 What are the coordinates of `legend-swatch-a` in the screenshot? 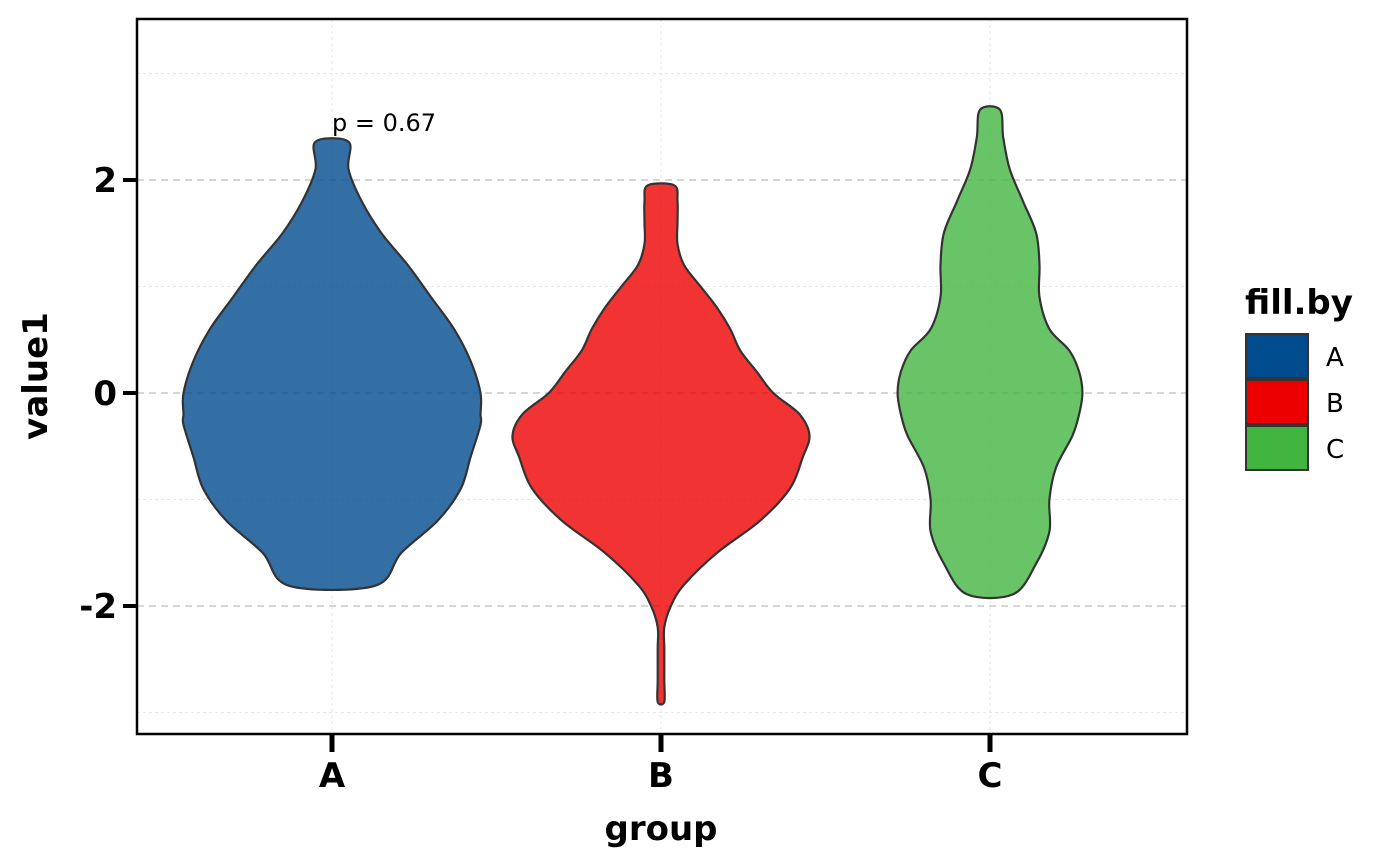 It's located at (1277, 356).